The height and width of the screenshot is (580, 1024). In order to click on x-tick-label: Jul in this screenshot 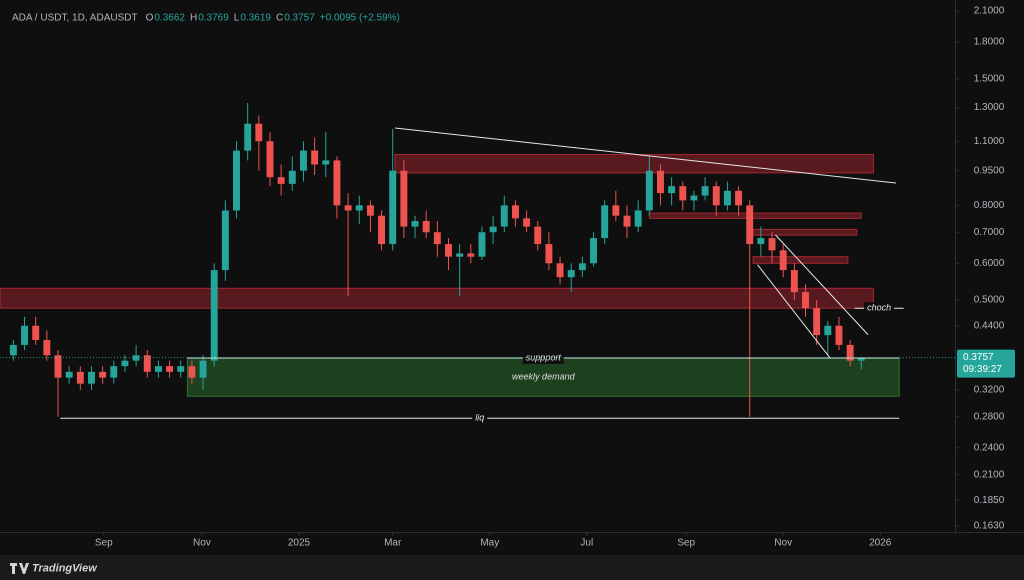, I will do `click(586, 543)`.